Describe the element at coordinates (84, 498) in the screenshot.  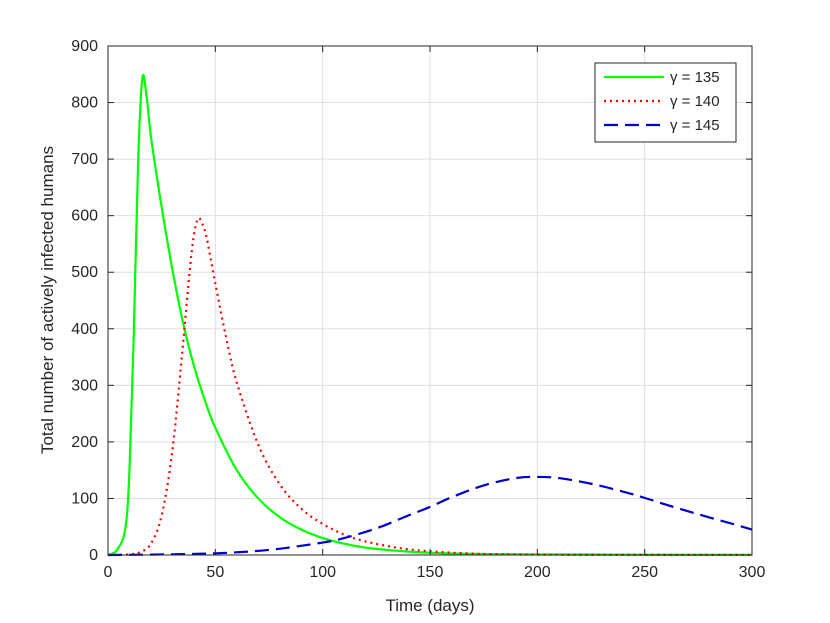
I see `y-tick-label: 100` at that location.